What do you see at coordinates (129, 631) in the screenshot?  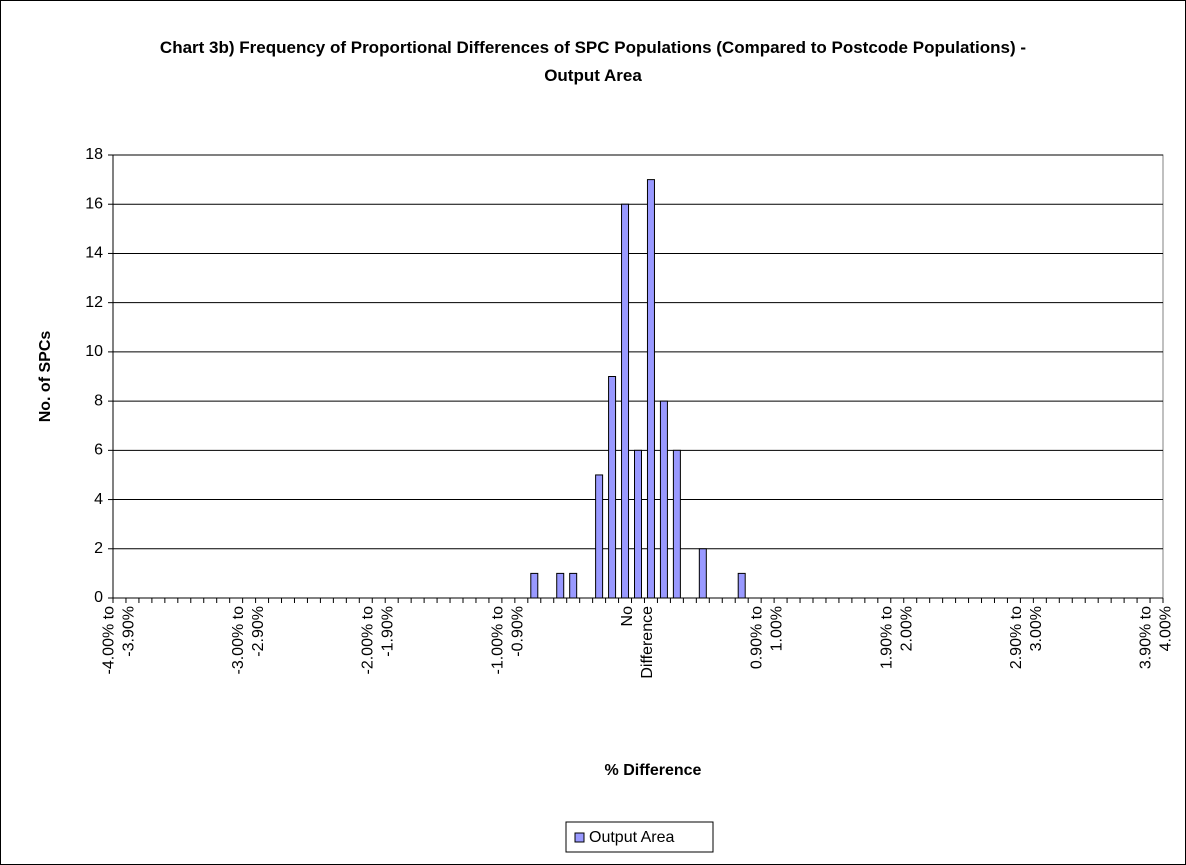 I see `x-tick-label-line: -3.90%` at bounding box center [129, 631].